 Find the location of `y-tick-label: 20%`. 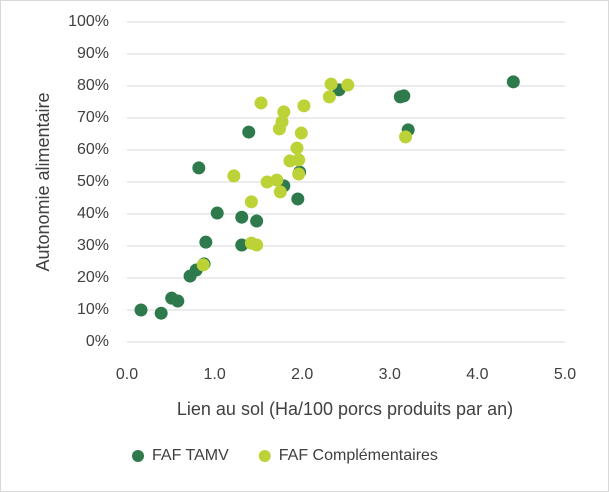

y-tick-label: 20% is located at coordinates (93, 277).